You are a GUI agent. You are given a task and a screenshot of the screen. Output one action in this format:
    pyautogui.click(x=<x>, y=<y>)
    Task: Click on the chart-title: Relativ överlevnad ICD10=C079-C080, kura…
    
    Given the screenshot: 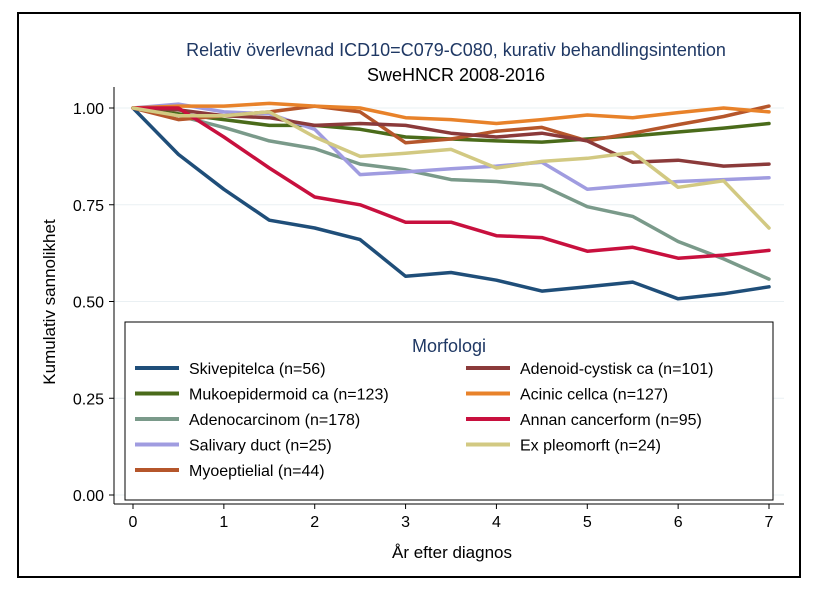 What is the action you would take?
    pyautogui.click(x=456, y=50)
    